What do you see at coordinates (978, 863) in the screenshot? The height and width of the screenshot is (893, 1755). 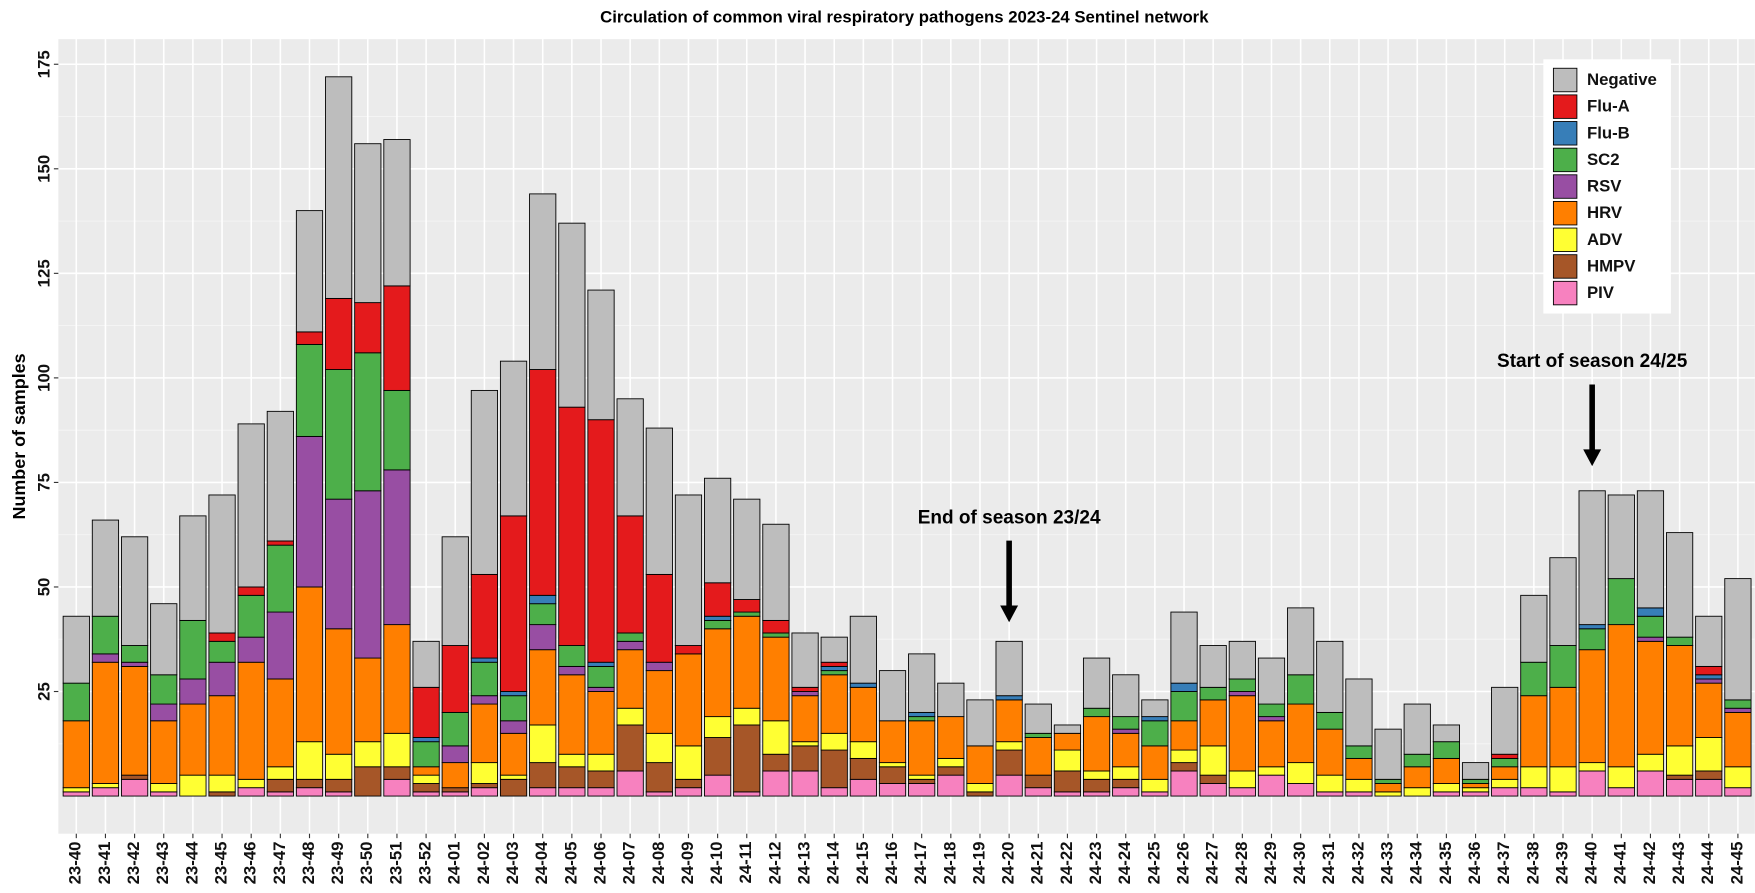 I see `x-tick-label: 24-19` at bounding box center [978, 863].